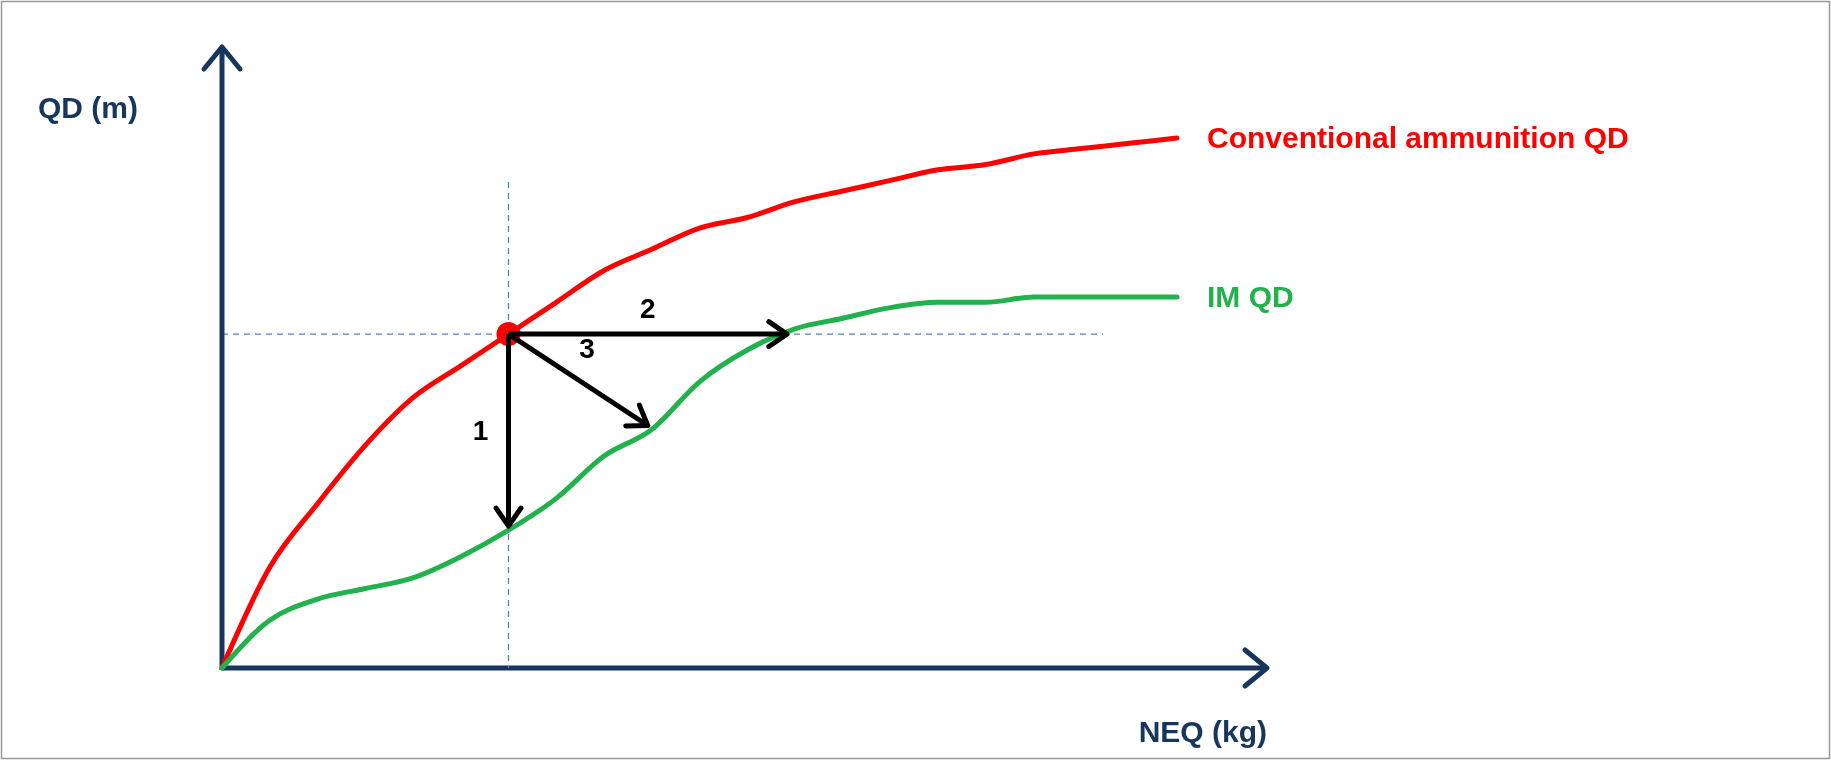 The width and height of the screenshot is (1831, 760). Describe the element at coordinates (1418, 137) in the screenshot. I see `series-label: Conventional ammunition QD` at that location.